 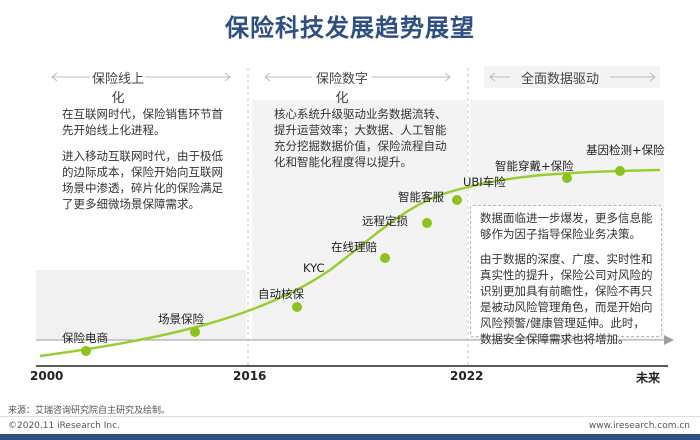 I want to click on stage-scenario: 场景保险, so click(x=181, y=319).